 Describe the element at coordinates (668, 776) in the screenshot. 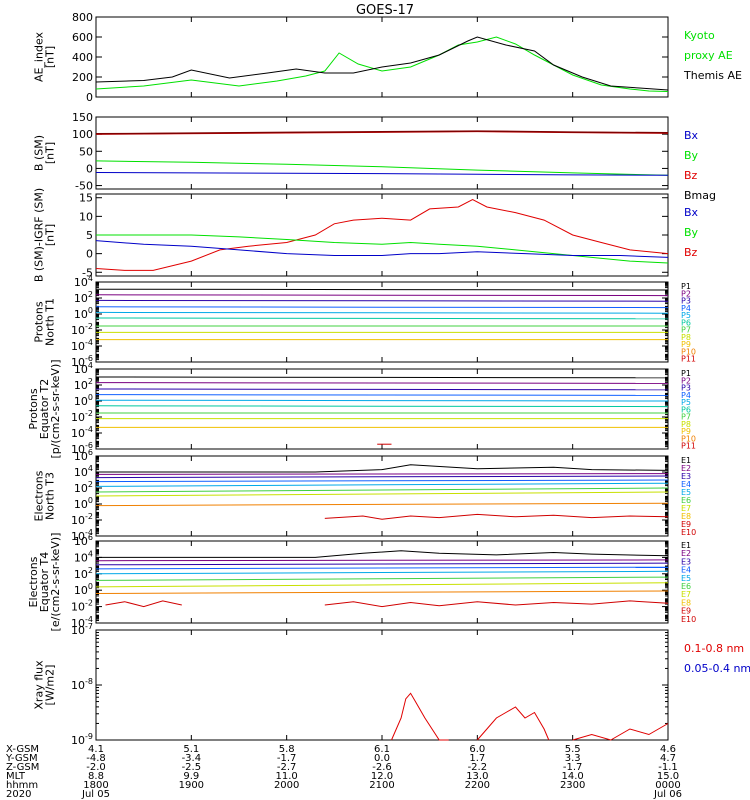

I see `axis-tick-value: 15.0` at that location.